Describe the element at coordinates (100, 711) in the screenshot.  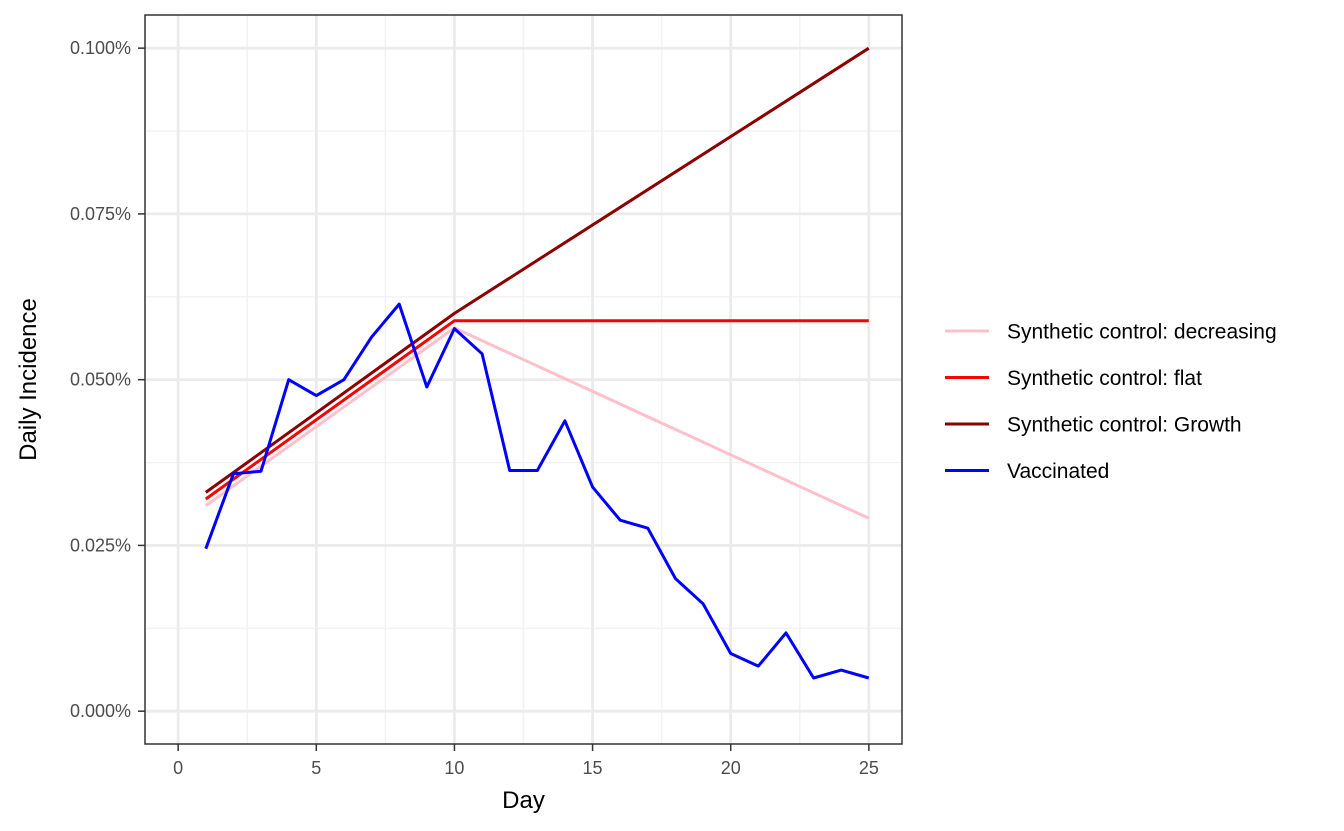
I see `y-tick-label: 0.000%` at that location.